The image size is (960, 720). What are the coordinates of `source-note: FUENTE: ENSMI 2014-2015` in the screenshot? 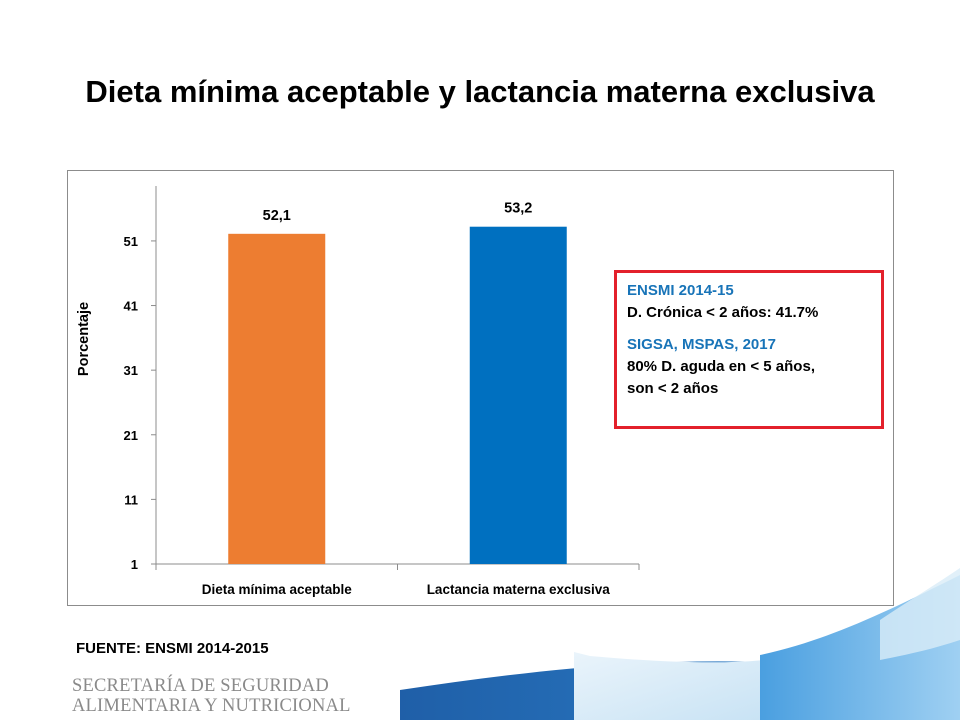 It's located at (172, 648).